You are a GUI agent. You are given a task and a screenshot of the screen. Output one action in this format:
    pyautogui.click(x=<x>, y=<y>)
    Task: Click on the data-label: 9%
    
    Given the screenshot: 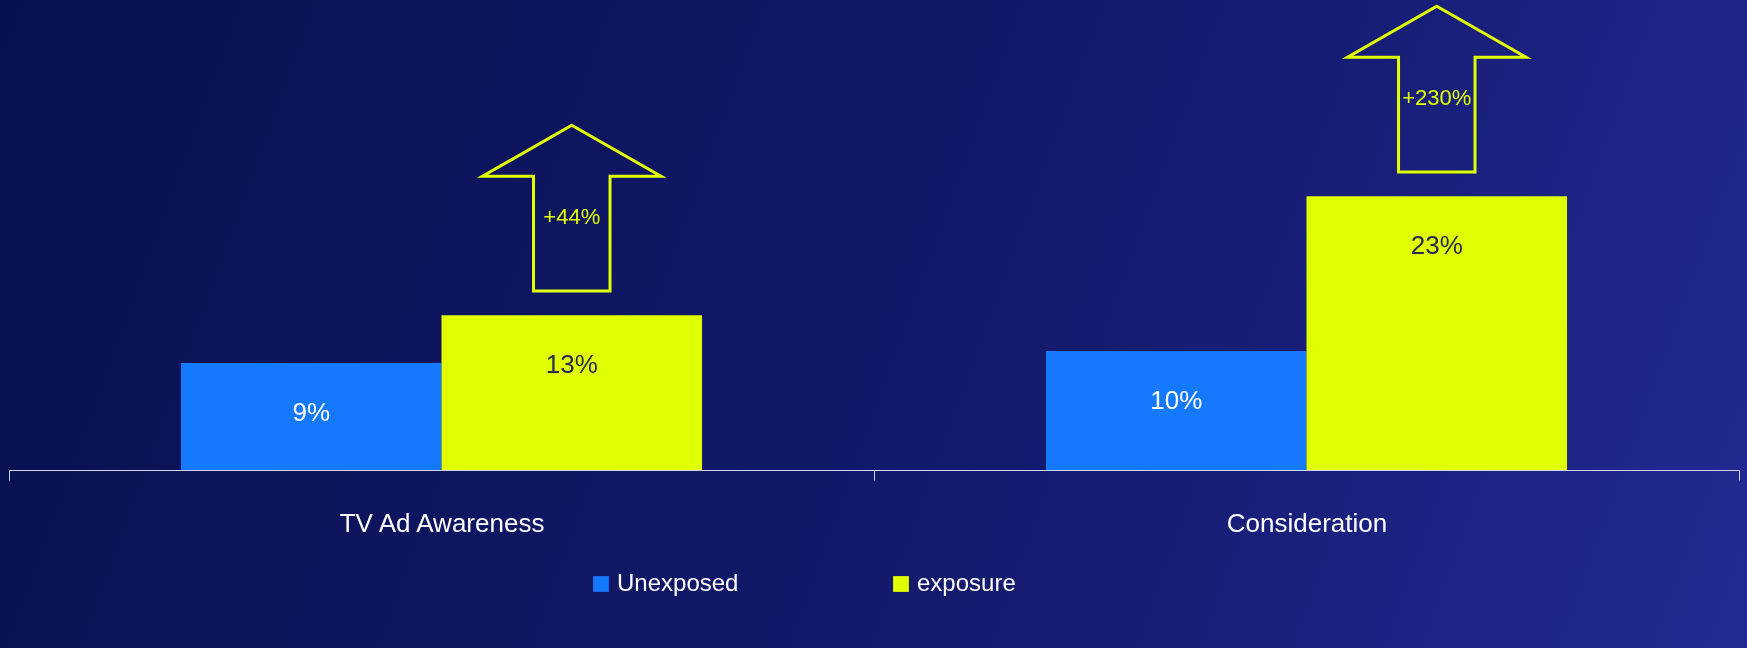 What is the action you would take?
    pyautogui.click(x=311, y=411)
    